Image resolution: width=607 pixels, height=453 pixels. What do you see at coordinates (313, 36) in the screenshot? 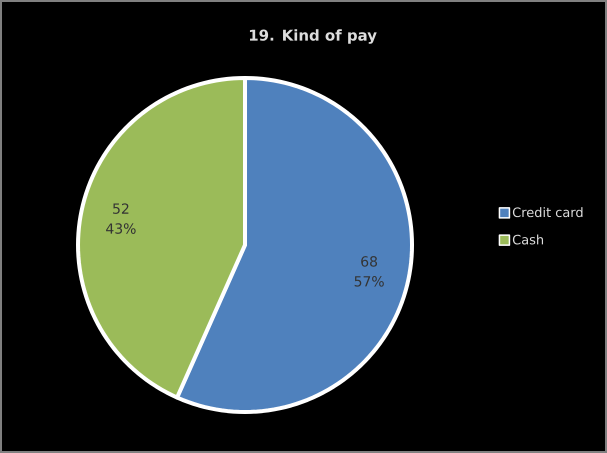
I see `chart-title: 19. Kind of pay` at bounding box center [313, 36].